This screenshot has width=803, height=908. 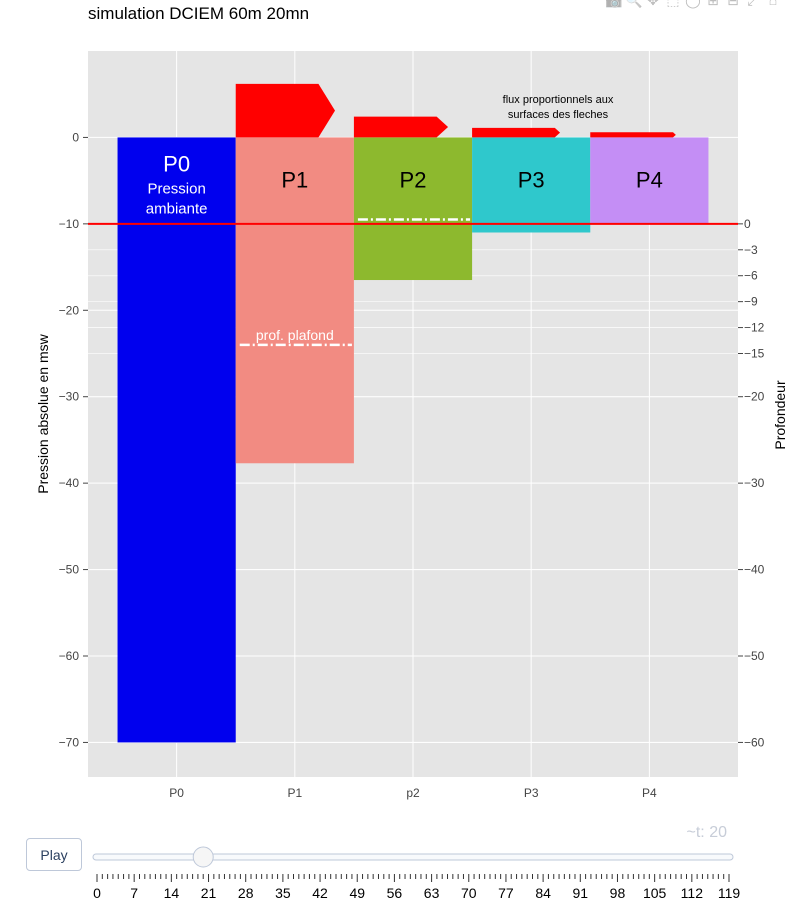 What do you see at coordinates (413, 793) in the screenshot?
I see `x-tick-label: p2` at bounding box center [413, 793].